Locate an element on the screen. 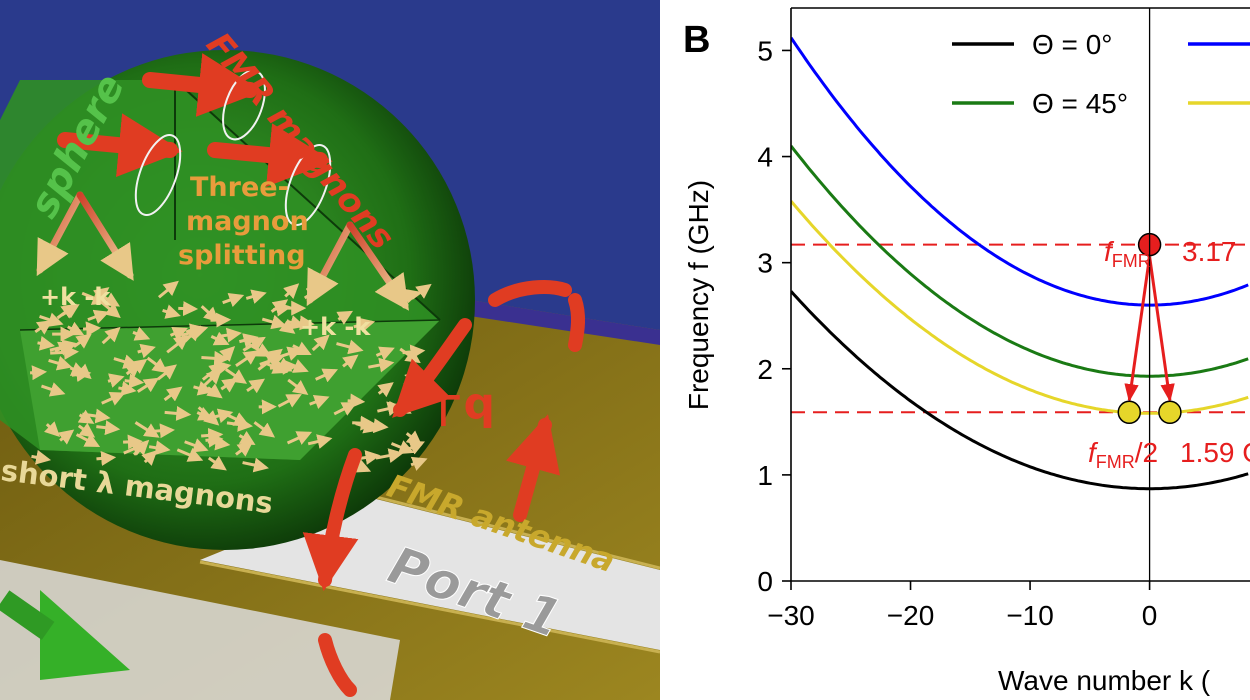  half-suffix: /2 is located at coordinates (1146, 452).